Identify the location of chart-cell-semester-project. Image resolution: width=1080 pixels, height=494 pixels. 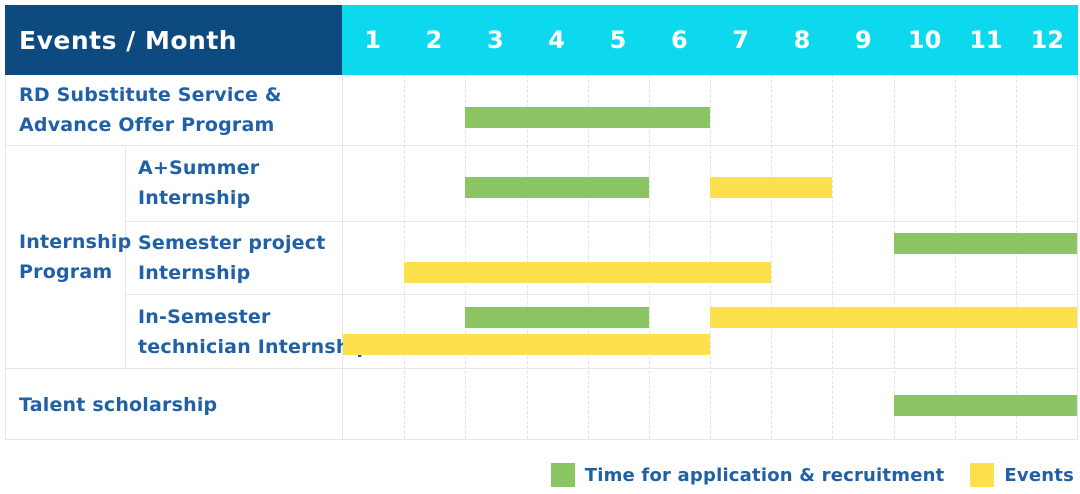
(710, 258).